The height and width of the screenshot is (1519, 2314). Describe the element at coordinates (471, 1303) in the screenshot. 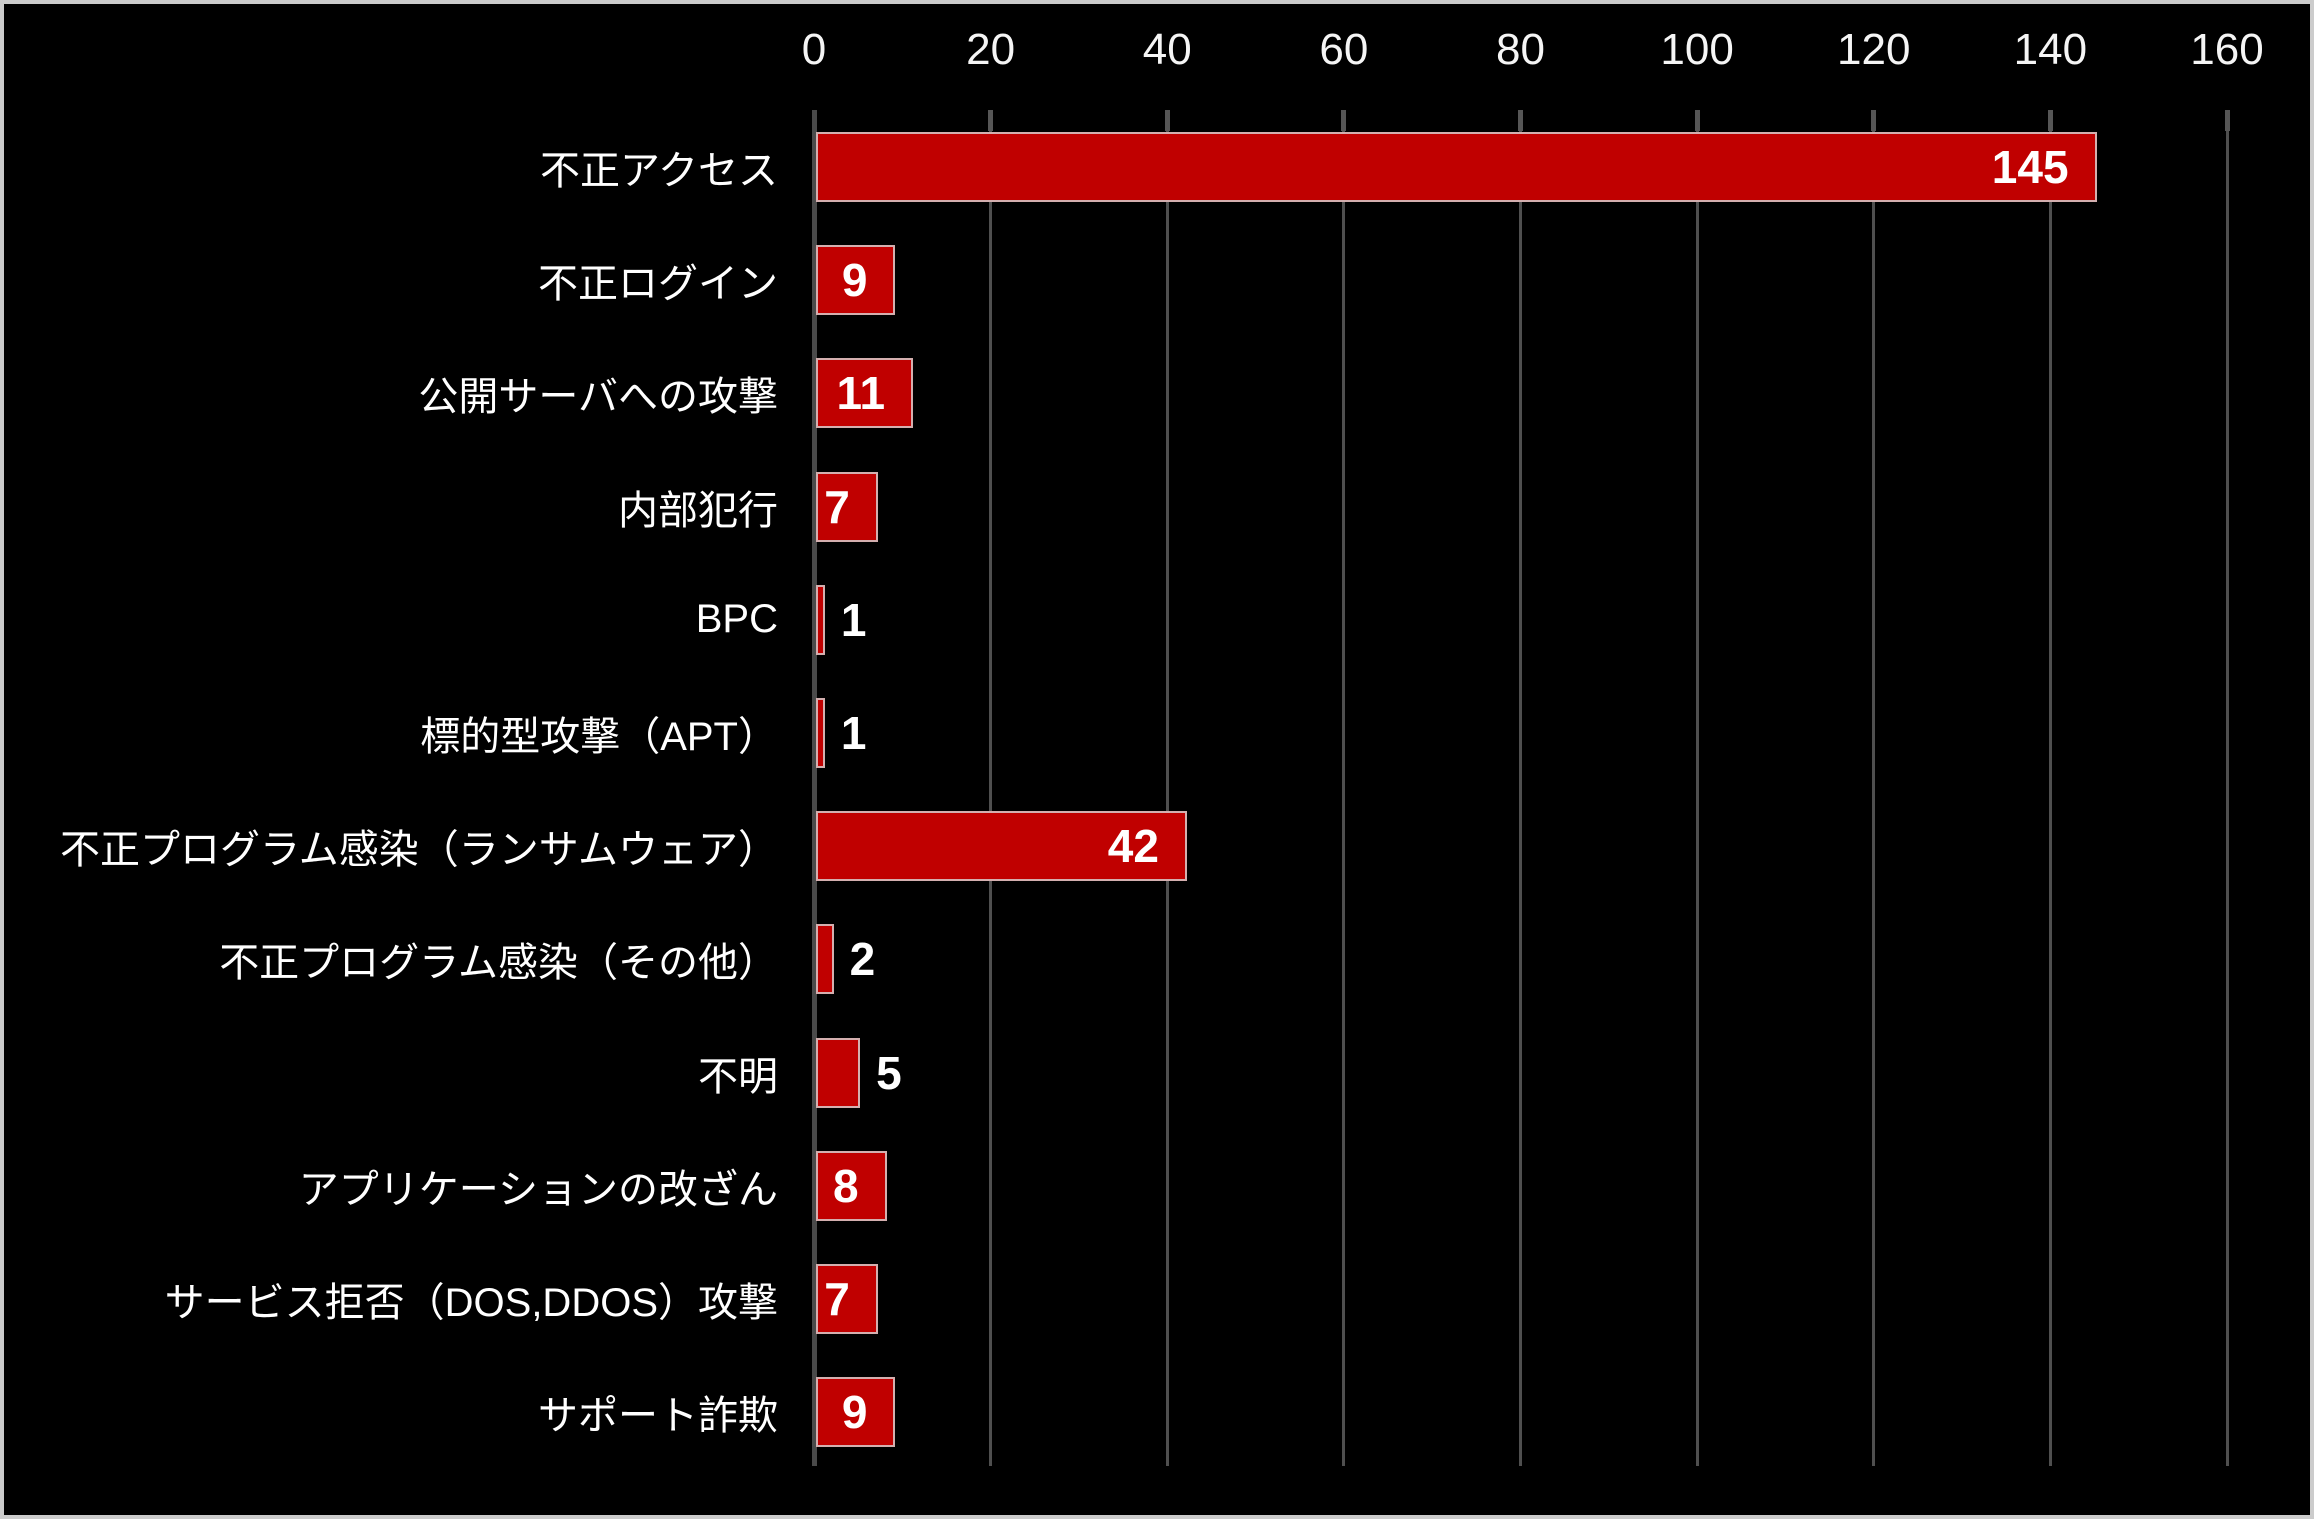

I see `category-label: サービス拒否（DOS,DDOS）攻撃` at that location.